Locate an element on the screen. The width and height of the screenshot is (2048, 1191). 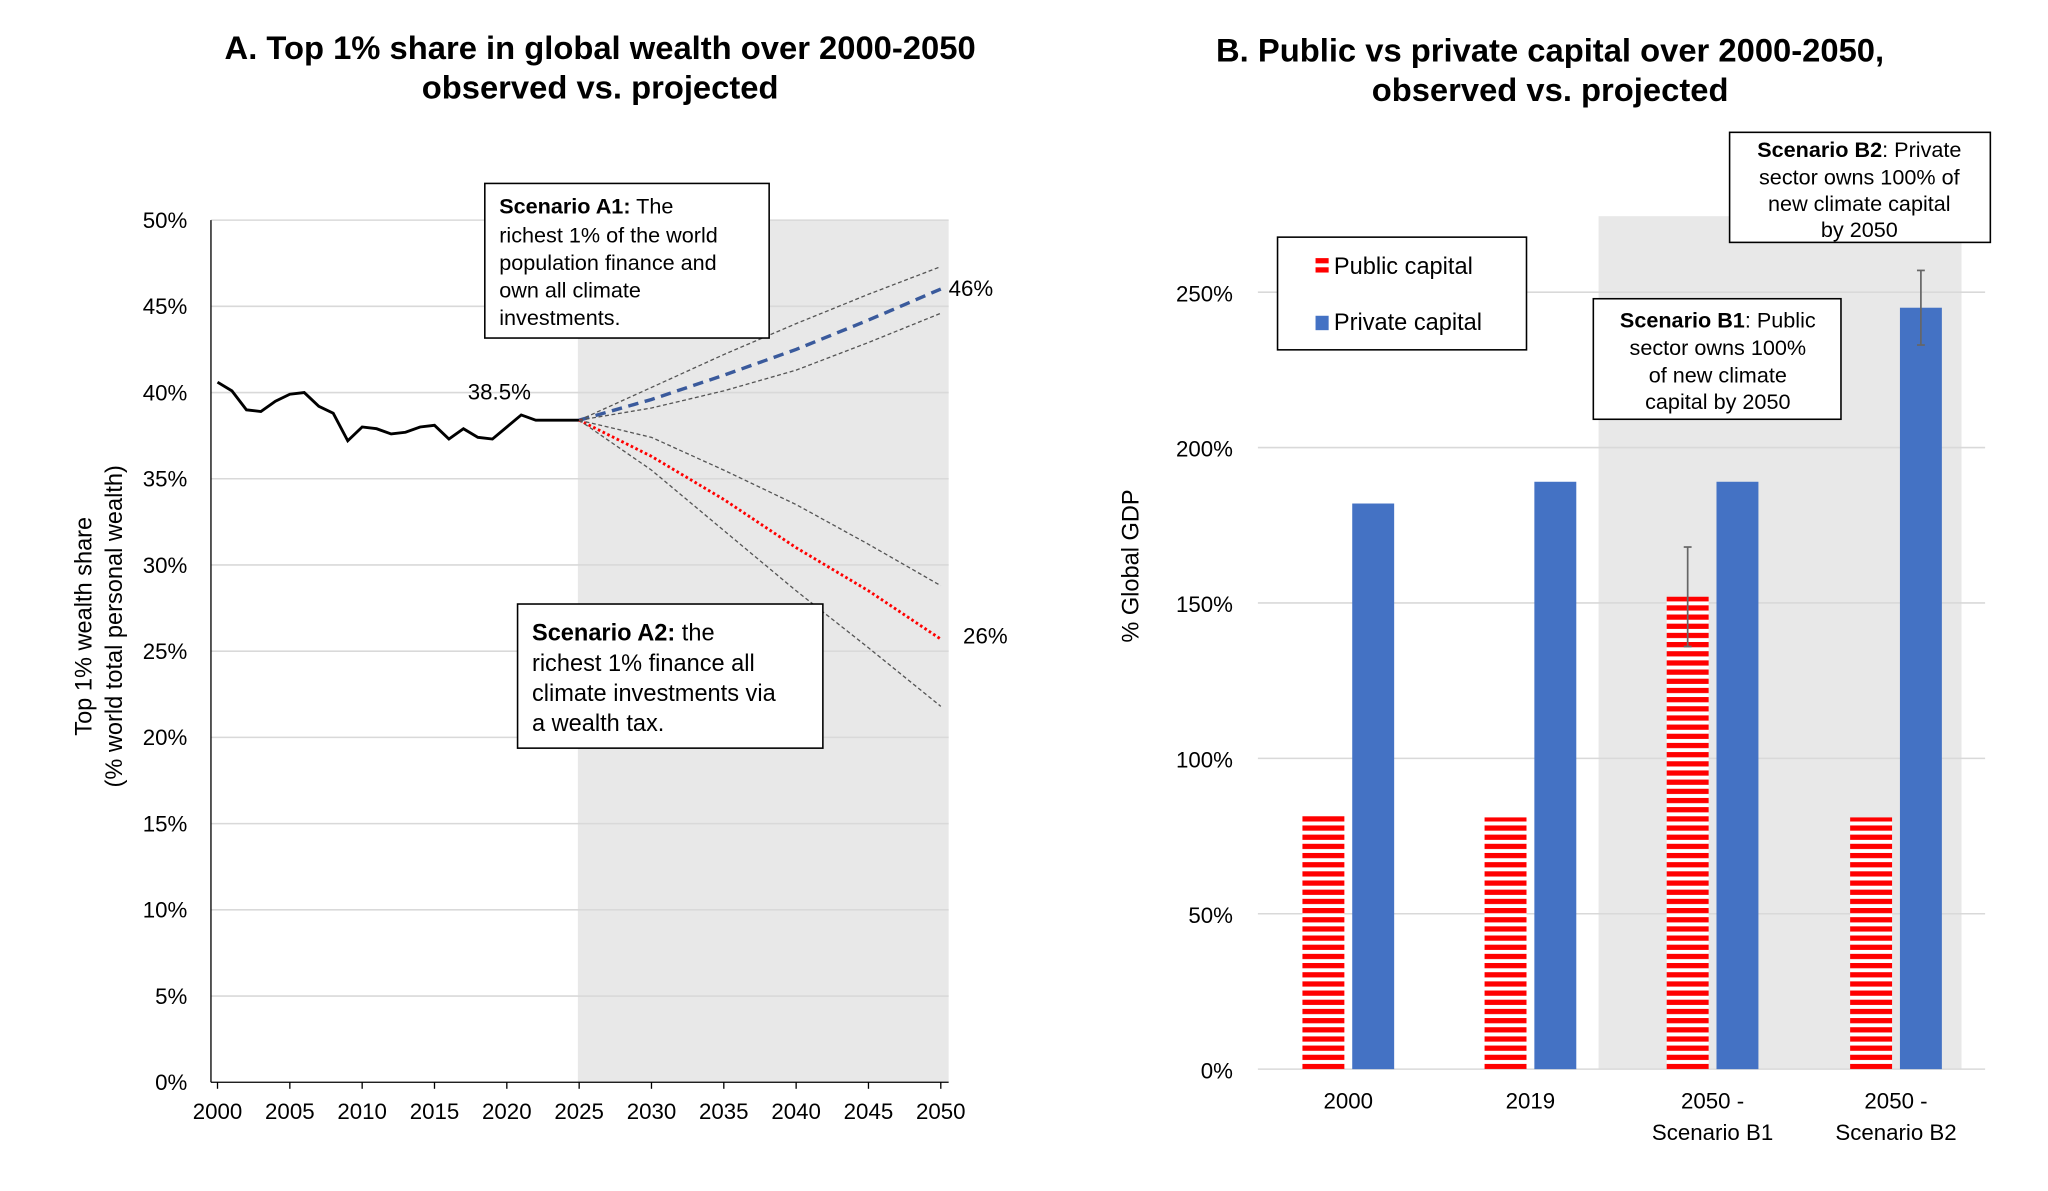
svg-text: capital by 2050 is located at coordinates (1717, 401).